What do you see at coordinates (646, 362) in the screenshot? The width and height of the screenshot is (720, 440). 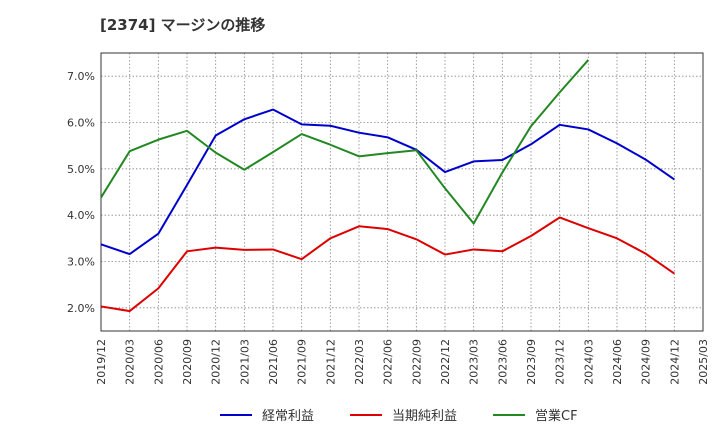 I see `x-tick-label: 2024/09` at bounding box center [646, 362].